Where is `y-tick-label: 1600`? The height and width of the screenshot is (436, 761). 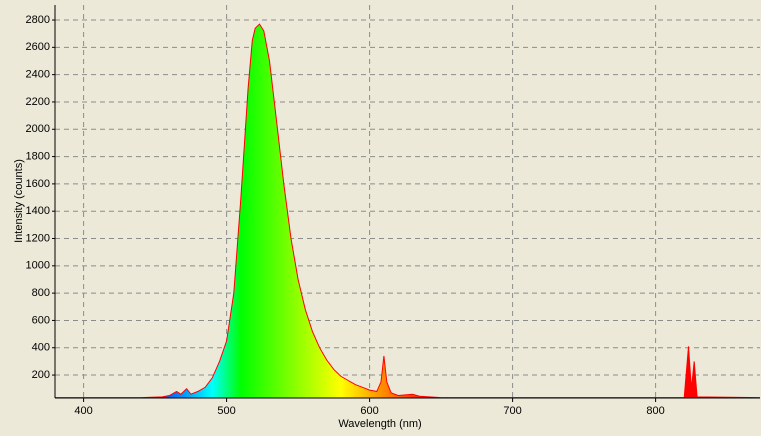 y-tick-label: 1600 is located at coordinates (38, 184).